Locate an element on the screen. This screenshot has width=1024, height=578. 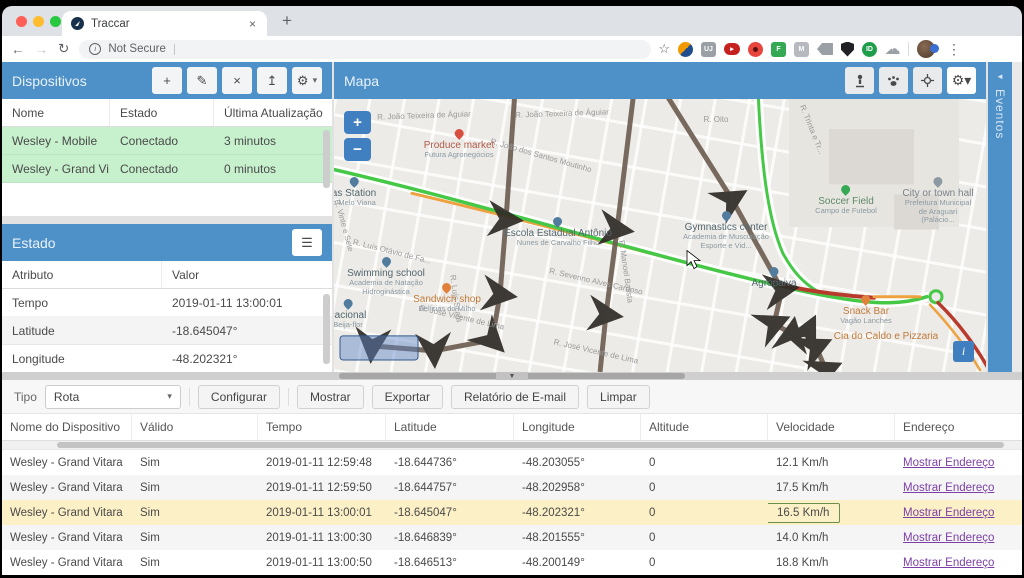
cell-speed: 14.0 Km/h is located at coordinates (831, 538).